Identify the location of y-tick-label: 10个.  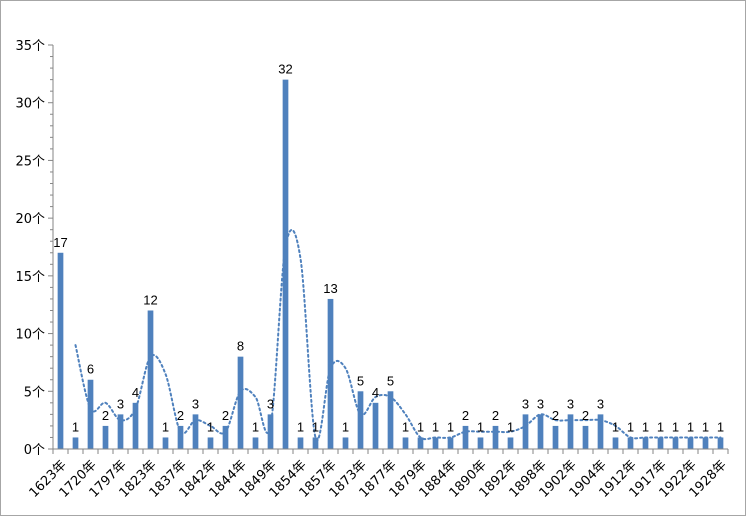
(30, 335).